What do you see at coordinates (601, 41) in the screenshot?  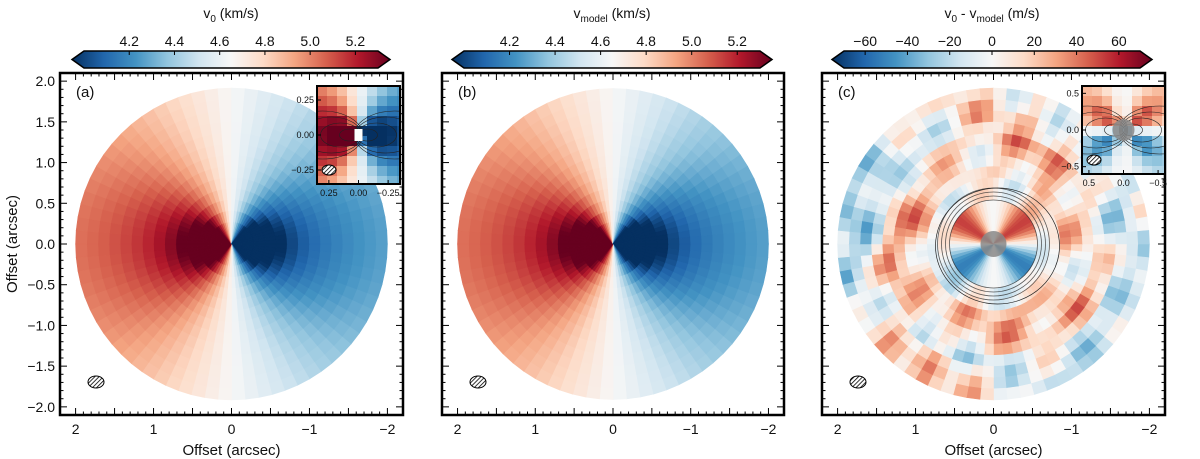 I see `colorbar-tick-label: 4.6` at bounding box center [601, 41].